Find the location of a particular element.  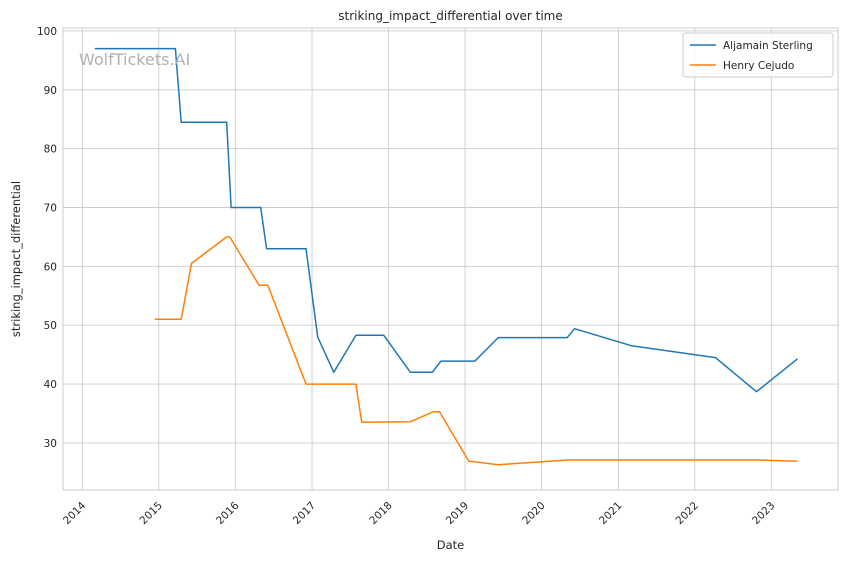

x-tick-label-2018: 2018 is located at coordinates (380, 513).